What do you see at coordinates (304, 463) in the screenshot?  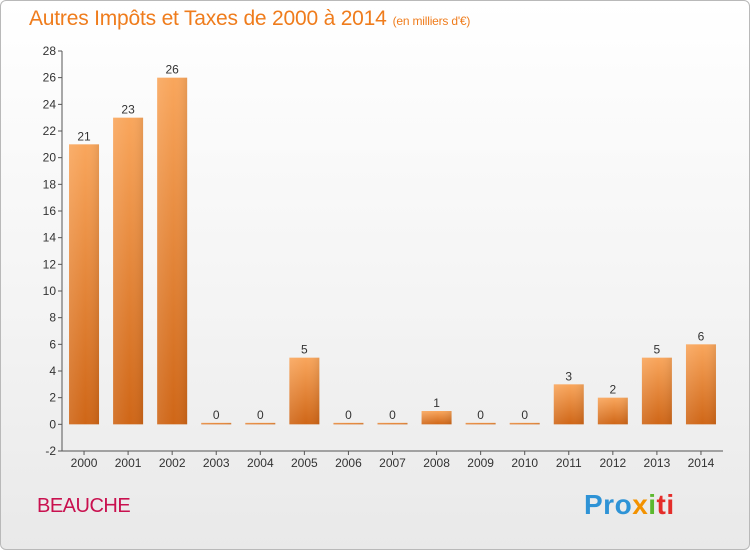 I see `x-tick-label: 2005` at bounding box center [304, 463].